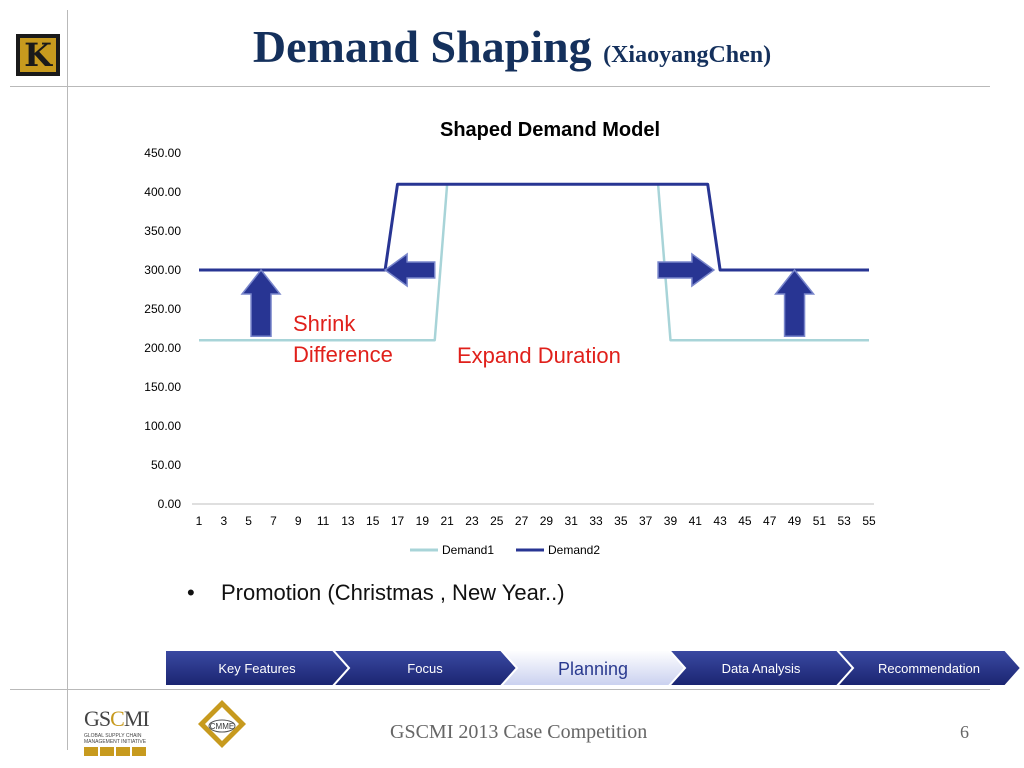 The image size is (1024, 768). What do you see at coordinates (574, 550) in the screenshot?
I see `legend-label-demand2: Demand2` at bounding box center [574, 550].